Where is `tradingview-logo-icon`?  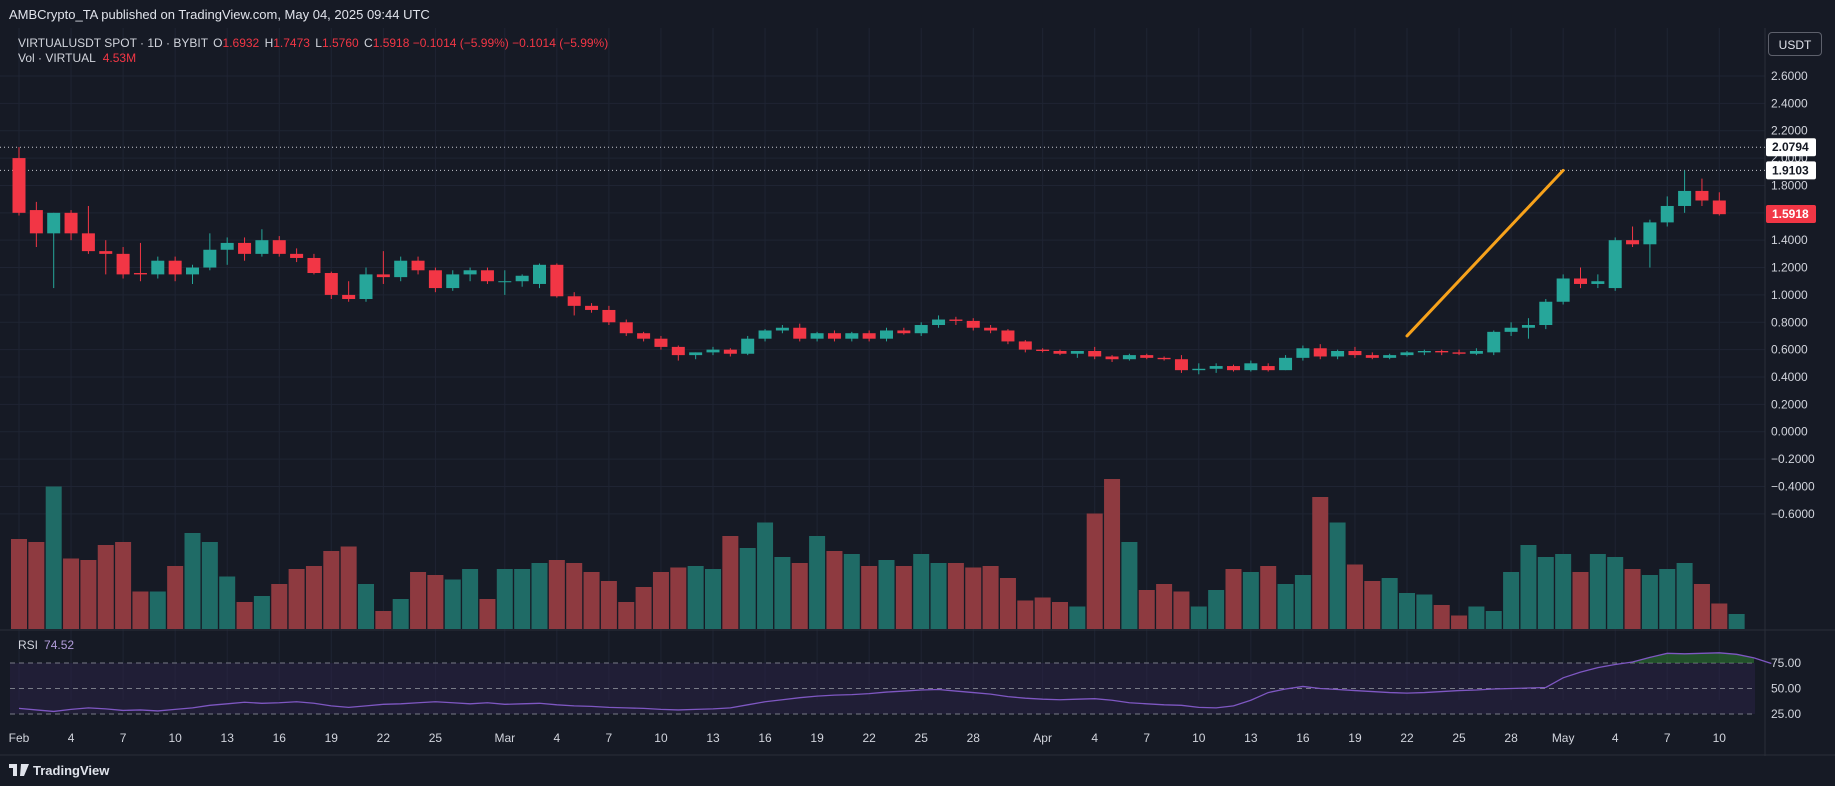 tradingview-logo-icon is located at coordinates (19, 770).